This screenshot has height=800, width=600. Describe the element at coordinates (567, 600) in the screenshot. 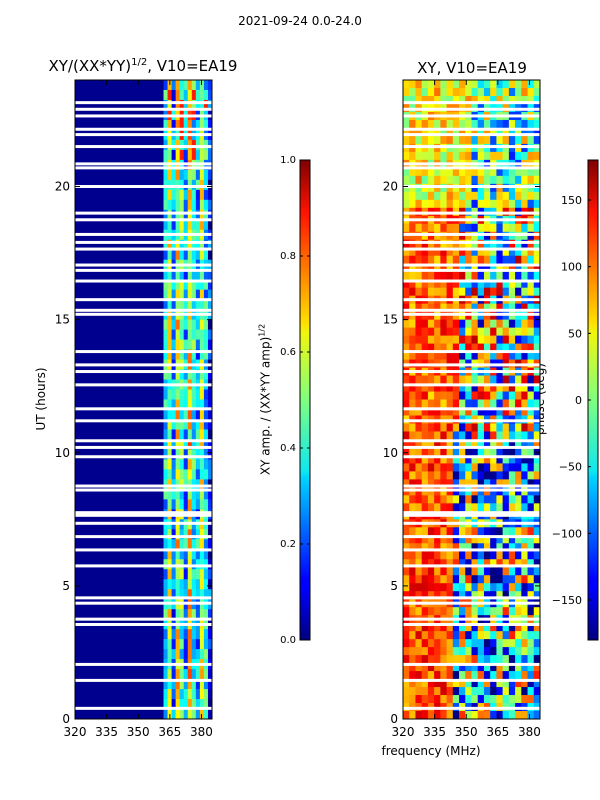

I see `cb2-tick-label: −150` at that location.